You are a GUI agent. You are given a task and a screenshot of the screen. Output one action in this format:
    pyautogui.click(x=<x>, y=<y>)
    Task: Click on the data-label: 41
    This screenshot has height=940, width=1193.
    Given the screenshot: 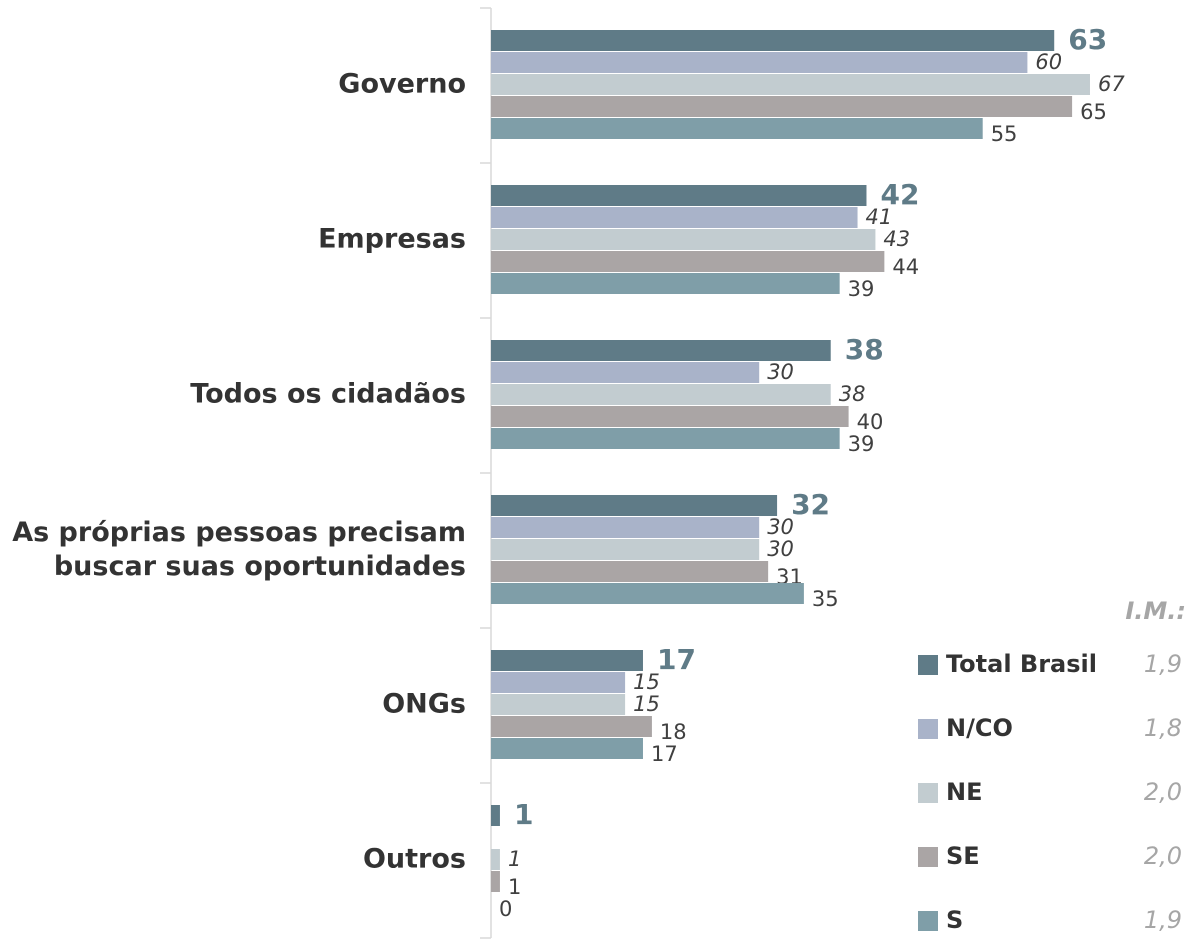 What is the action you would take?
    pyautogui.click(x=879, y=217)
    